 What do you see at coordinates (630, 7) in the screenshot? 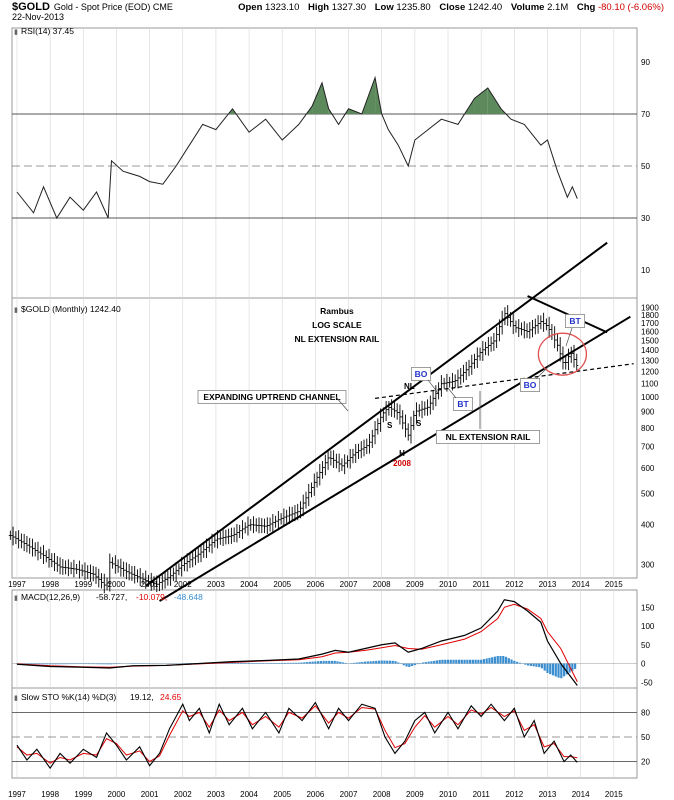
I see `chg-value: -80.10 (-6.06%)` at bounding box center [630, 7].